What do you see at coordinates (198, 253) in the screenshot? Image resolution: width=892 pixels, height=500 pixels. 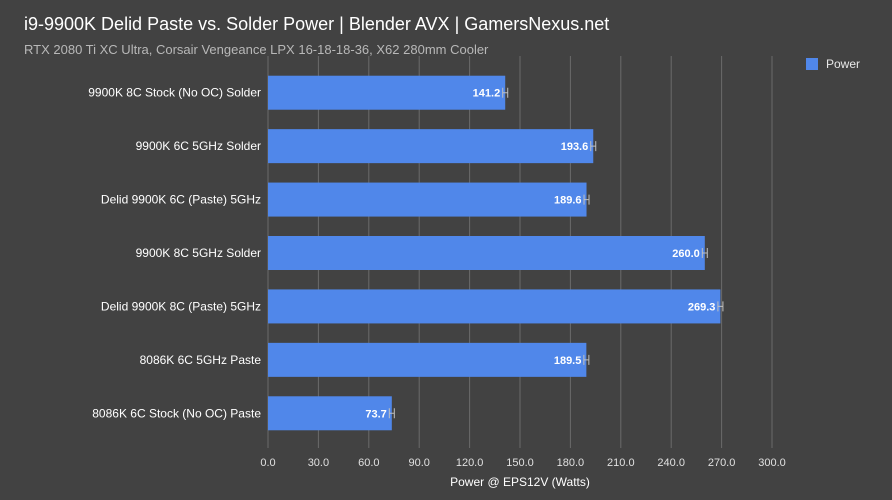 I see `category-label: 9900K 8C 5GHz Solder` at bounding box center [198, 253].